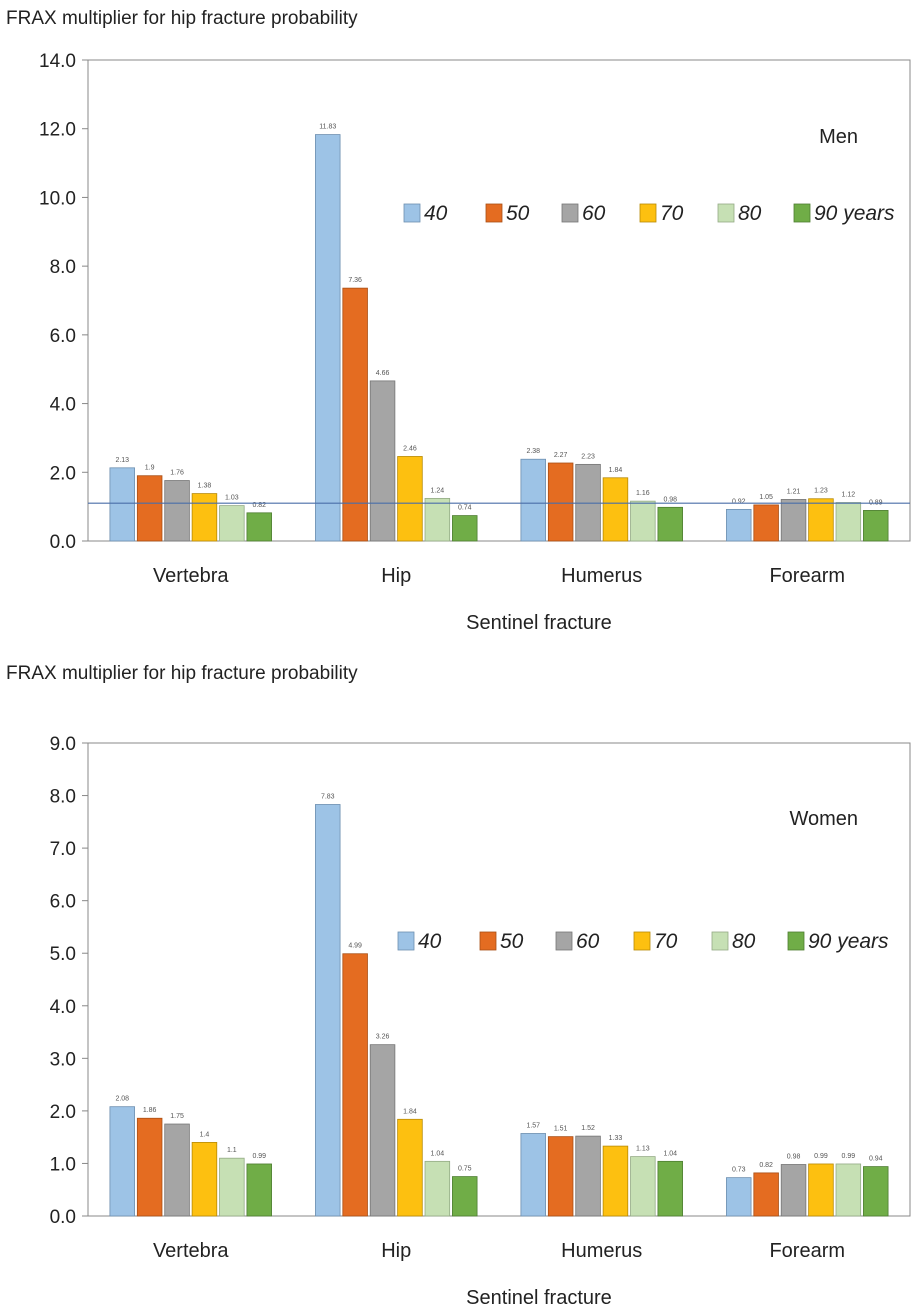  I want to click on y-tick-label: 2.0, so click(63, 473).